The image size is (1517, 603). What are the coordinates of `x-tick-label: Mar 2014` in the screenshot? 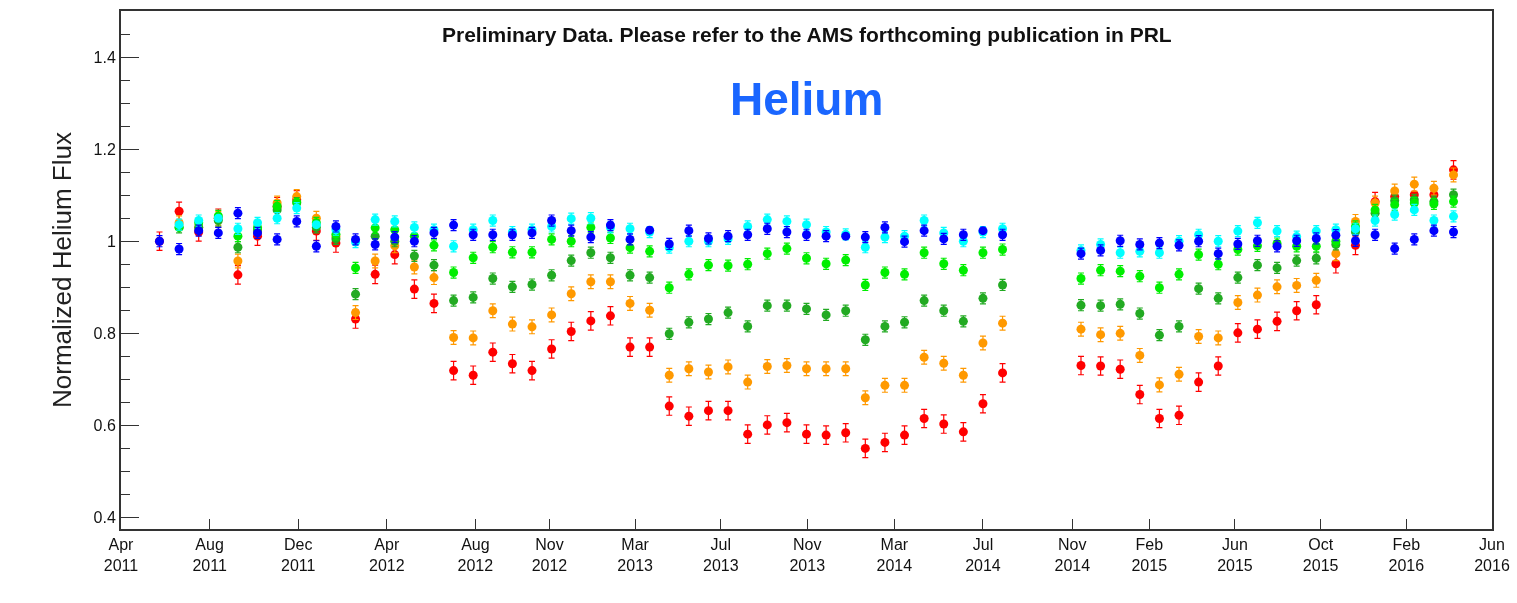 It's located at (894, 555).